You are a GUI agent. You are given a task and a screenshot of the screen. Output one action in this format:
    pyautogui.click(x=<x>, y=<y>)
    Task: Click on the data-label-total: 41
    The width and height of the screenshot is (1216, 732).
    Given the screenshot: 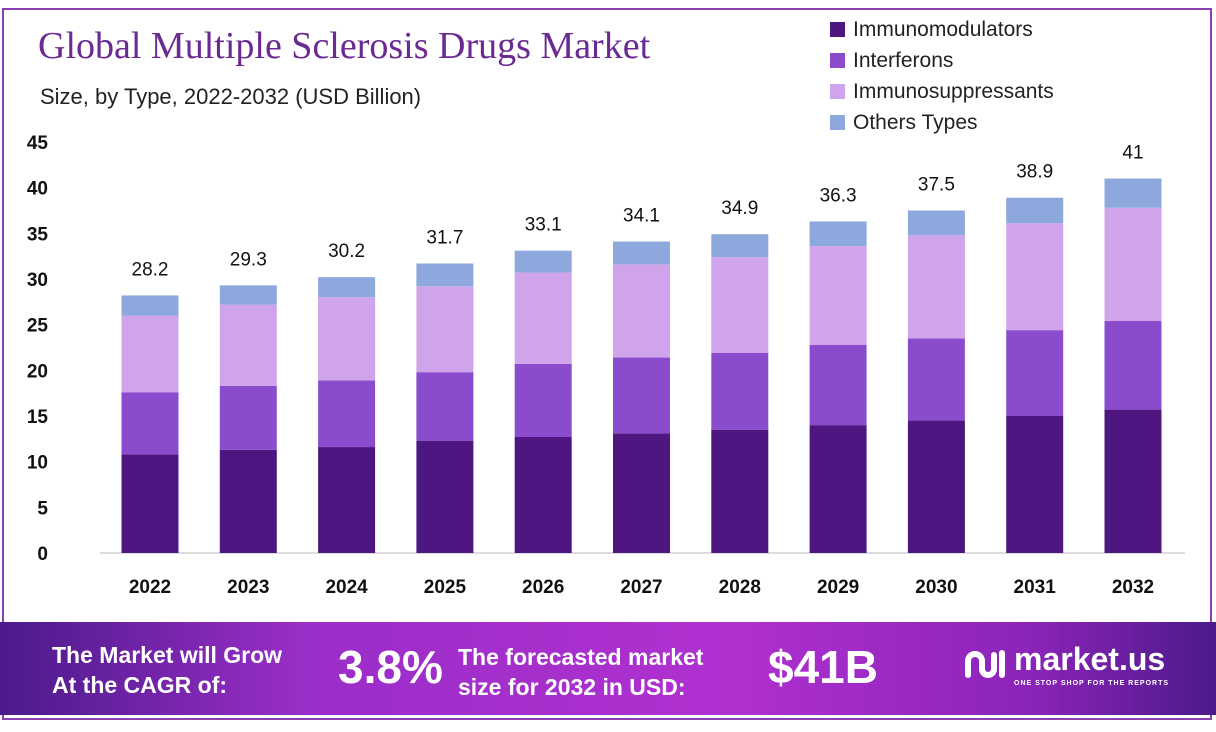 What is the action you would take?
    pyautogui.click(x=1132, y=153)
    